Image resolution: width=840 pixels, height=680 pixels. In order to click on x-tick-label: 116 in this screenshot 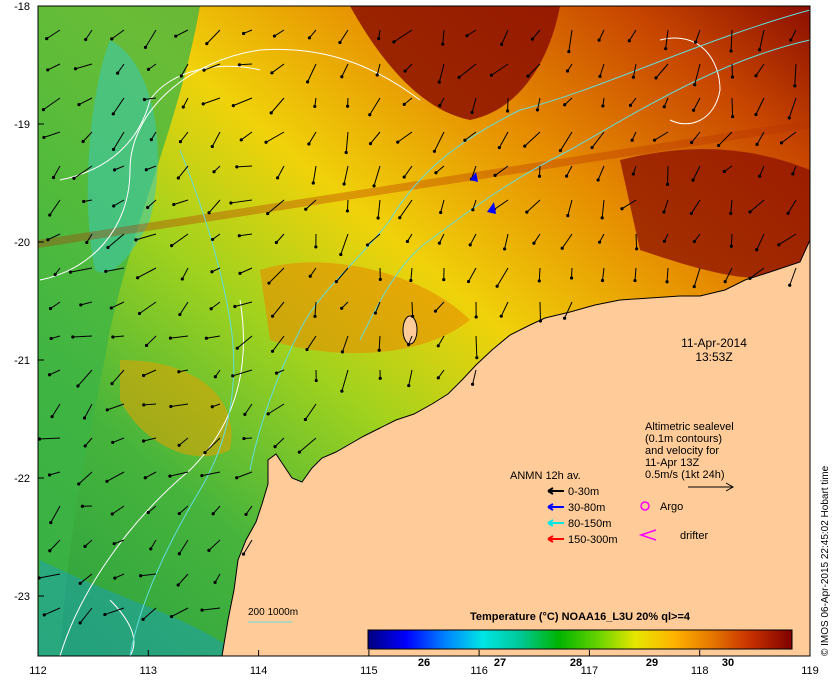, I will do `click(479, 671)`.